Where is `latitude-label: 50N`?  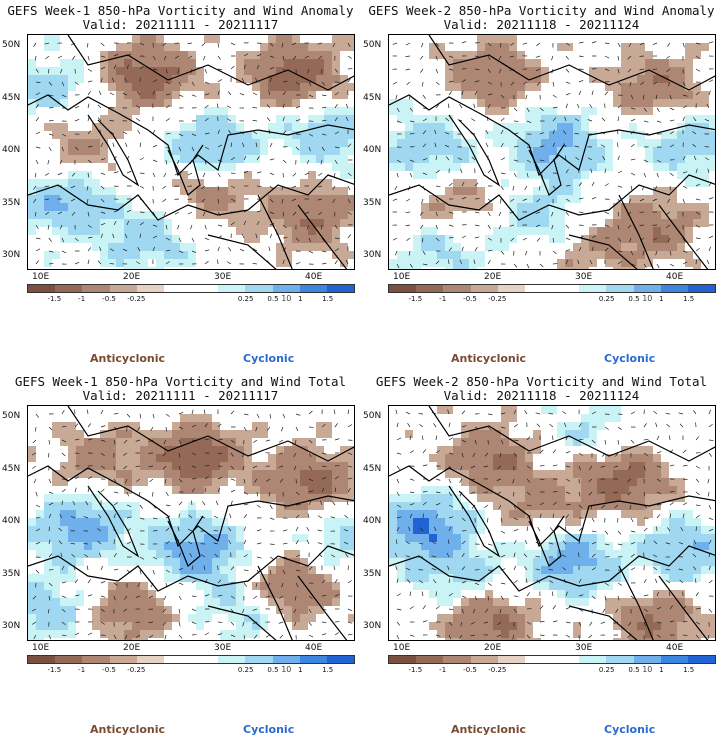 latitude-label: 50N is located at coordinates (372, 45).